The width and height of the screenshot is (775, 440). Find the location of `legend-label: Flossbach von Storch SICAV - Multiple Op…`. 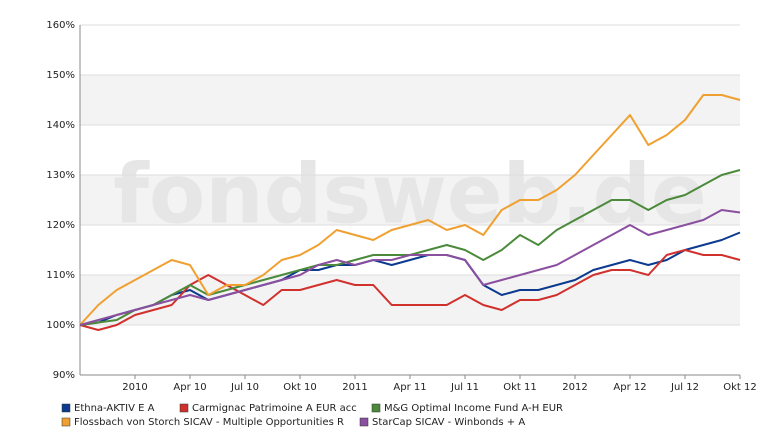

legend-label: Flossbach von Storch SICAV - Multiple Op… is located at coordinates (209, 422).